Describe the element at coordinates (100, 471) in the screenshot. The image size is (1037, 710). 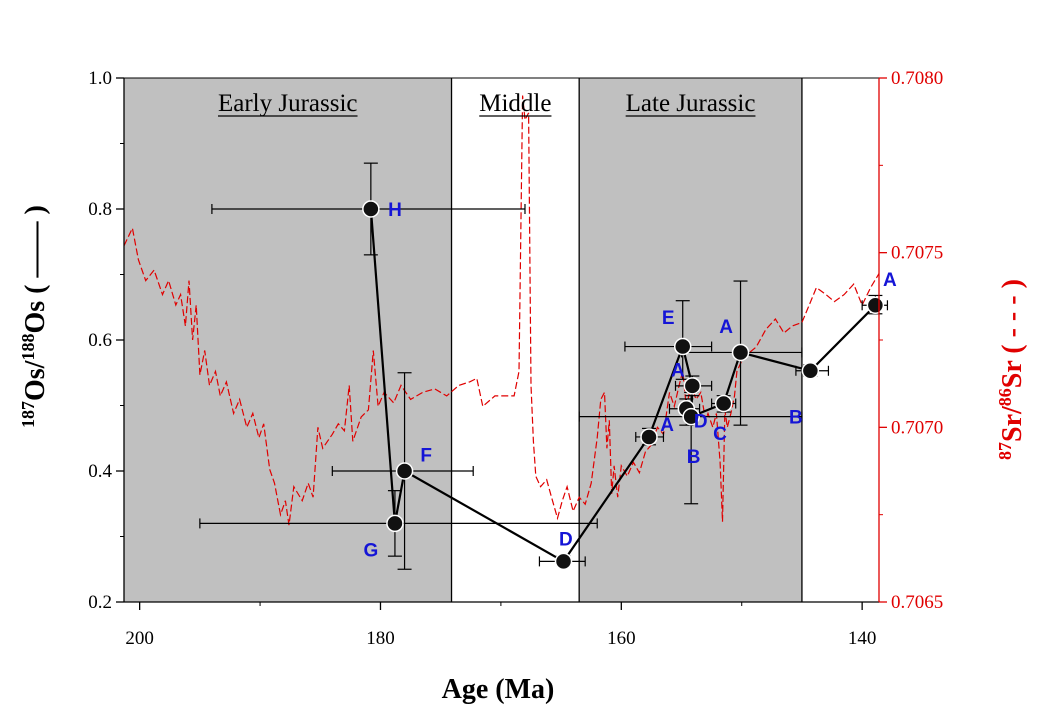
I see `y-tick-label-1: 0.4` at that location.